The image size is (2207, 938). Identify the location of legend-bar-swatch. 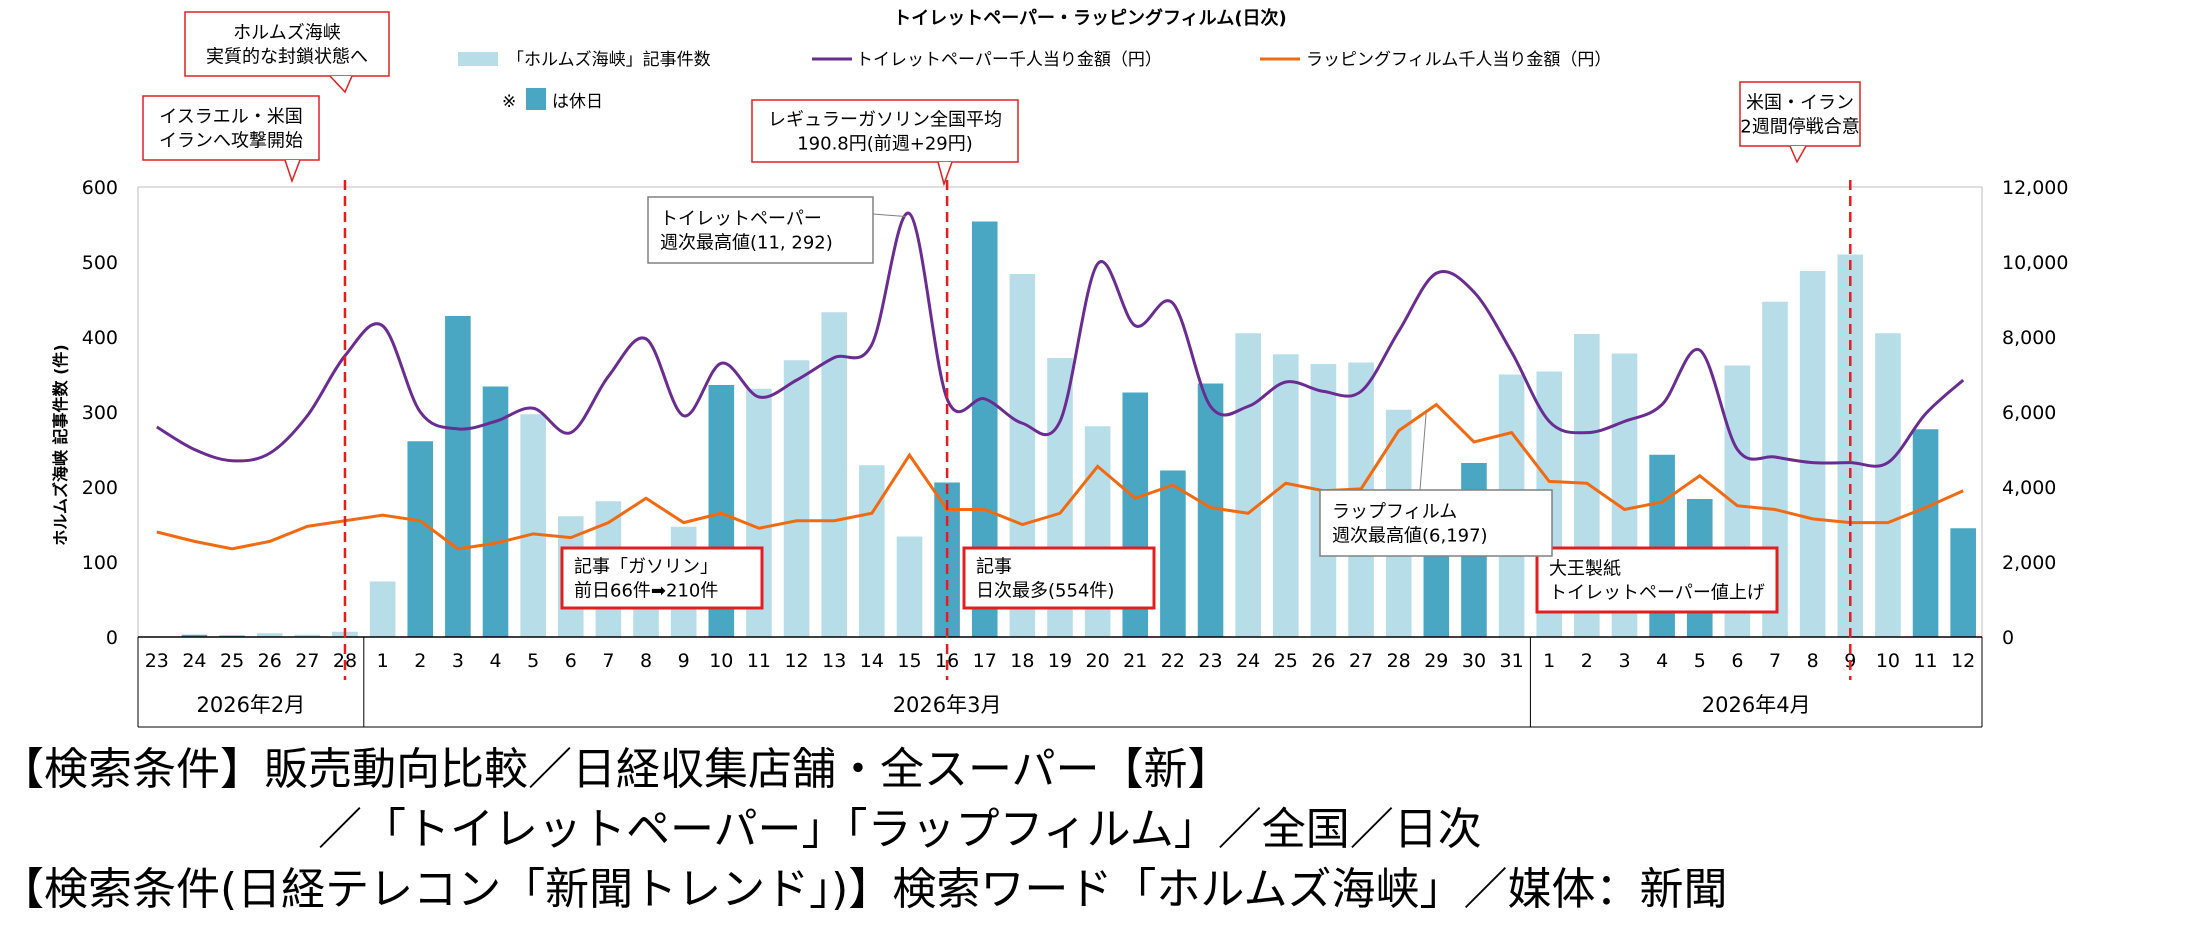
(478, 59).